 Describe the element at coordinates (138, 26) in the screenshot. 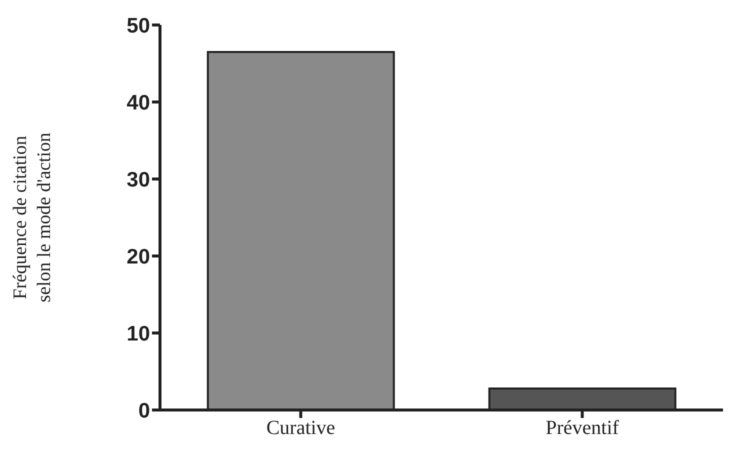

I see `y-tick-label: 50` at that location.